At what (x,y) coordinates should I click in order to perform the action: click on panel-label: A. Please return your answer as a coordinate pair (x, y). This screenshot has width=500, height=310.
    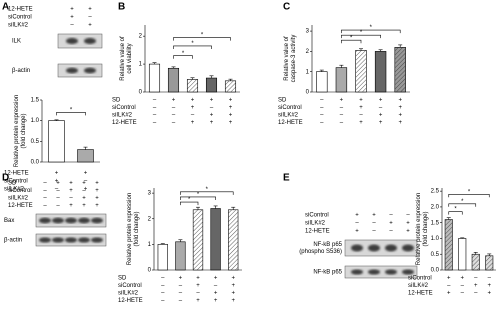
    Looking at the image, I should click on (5, 7).